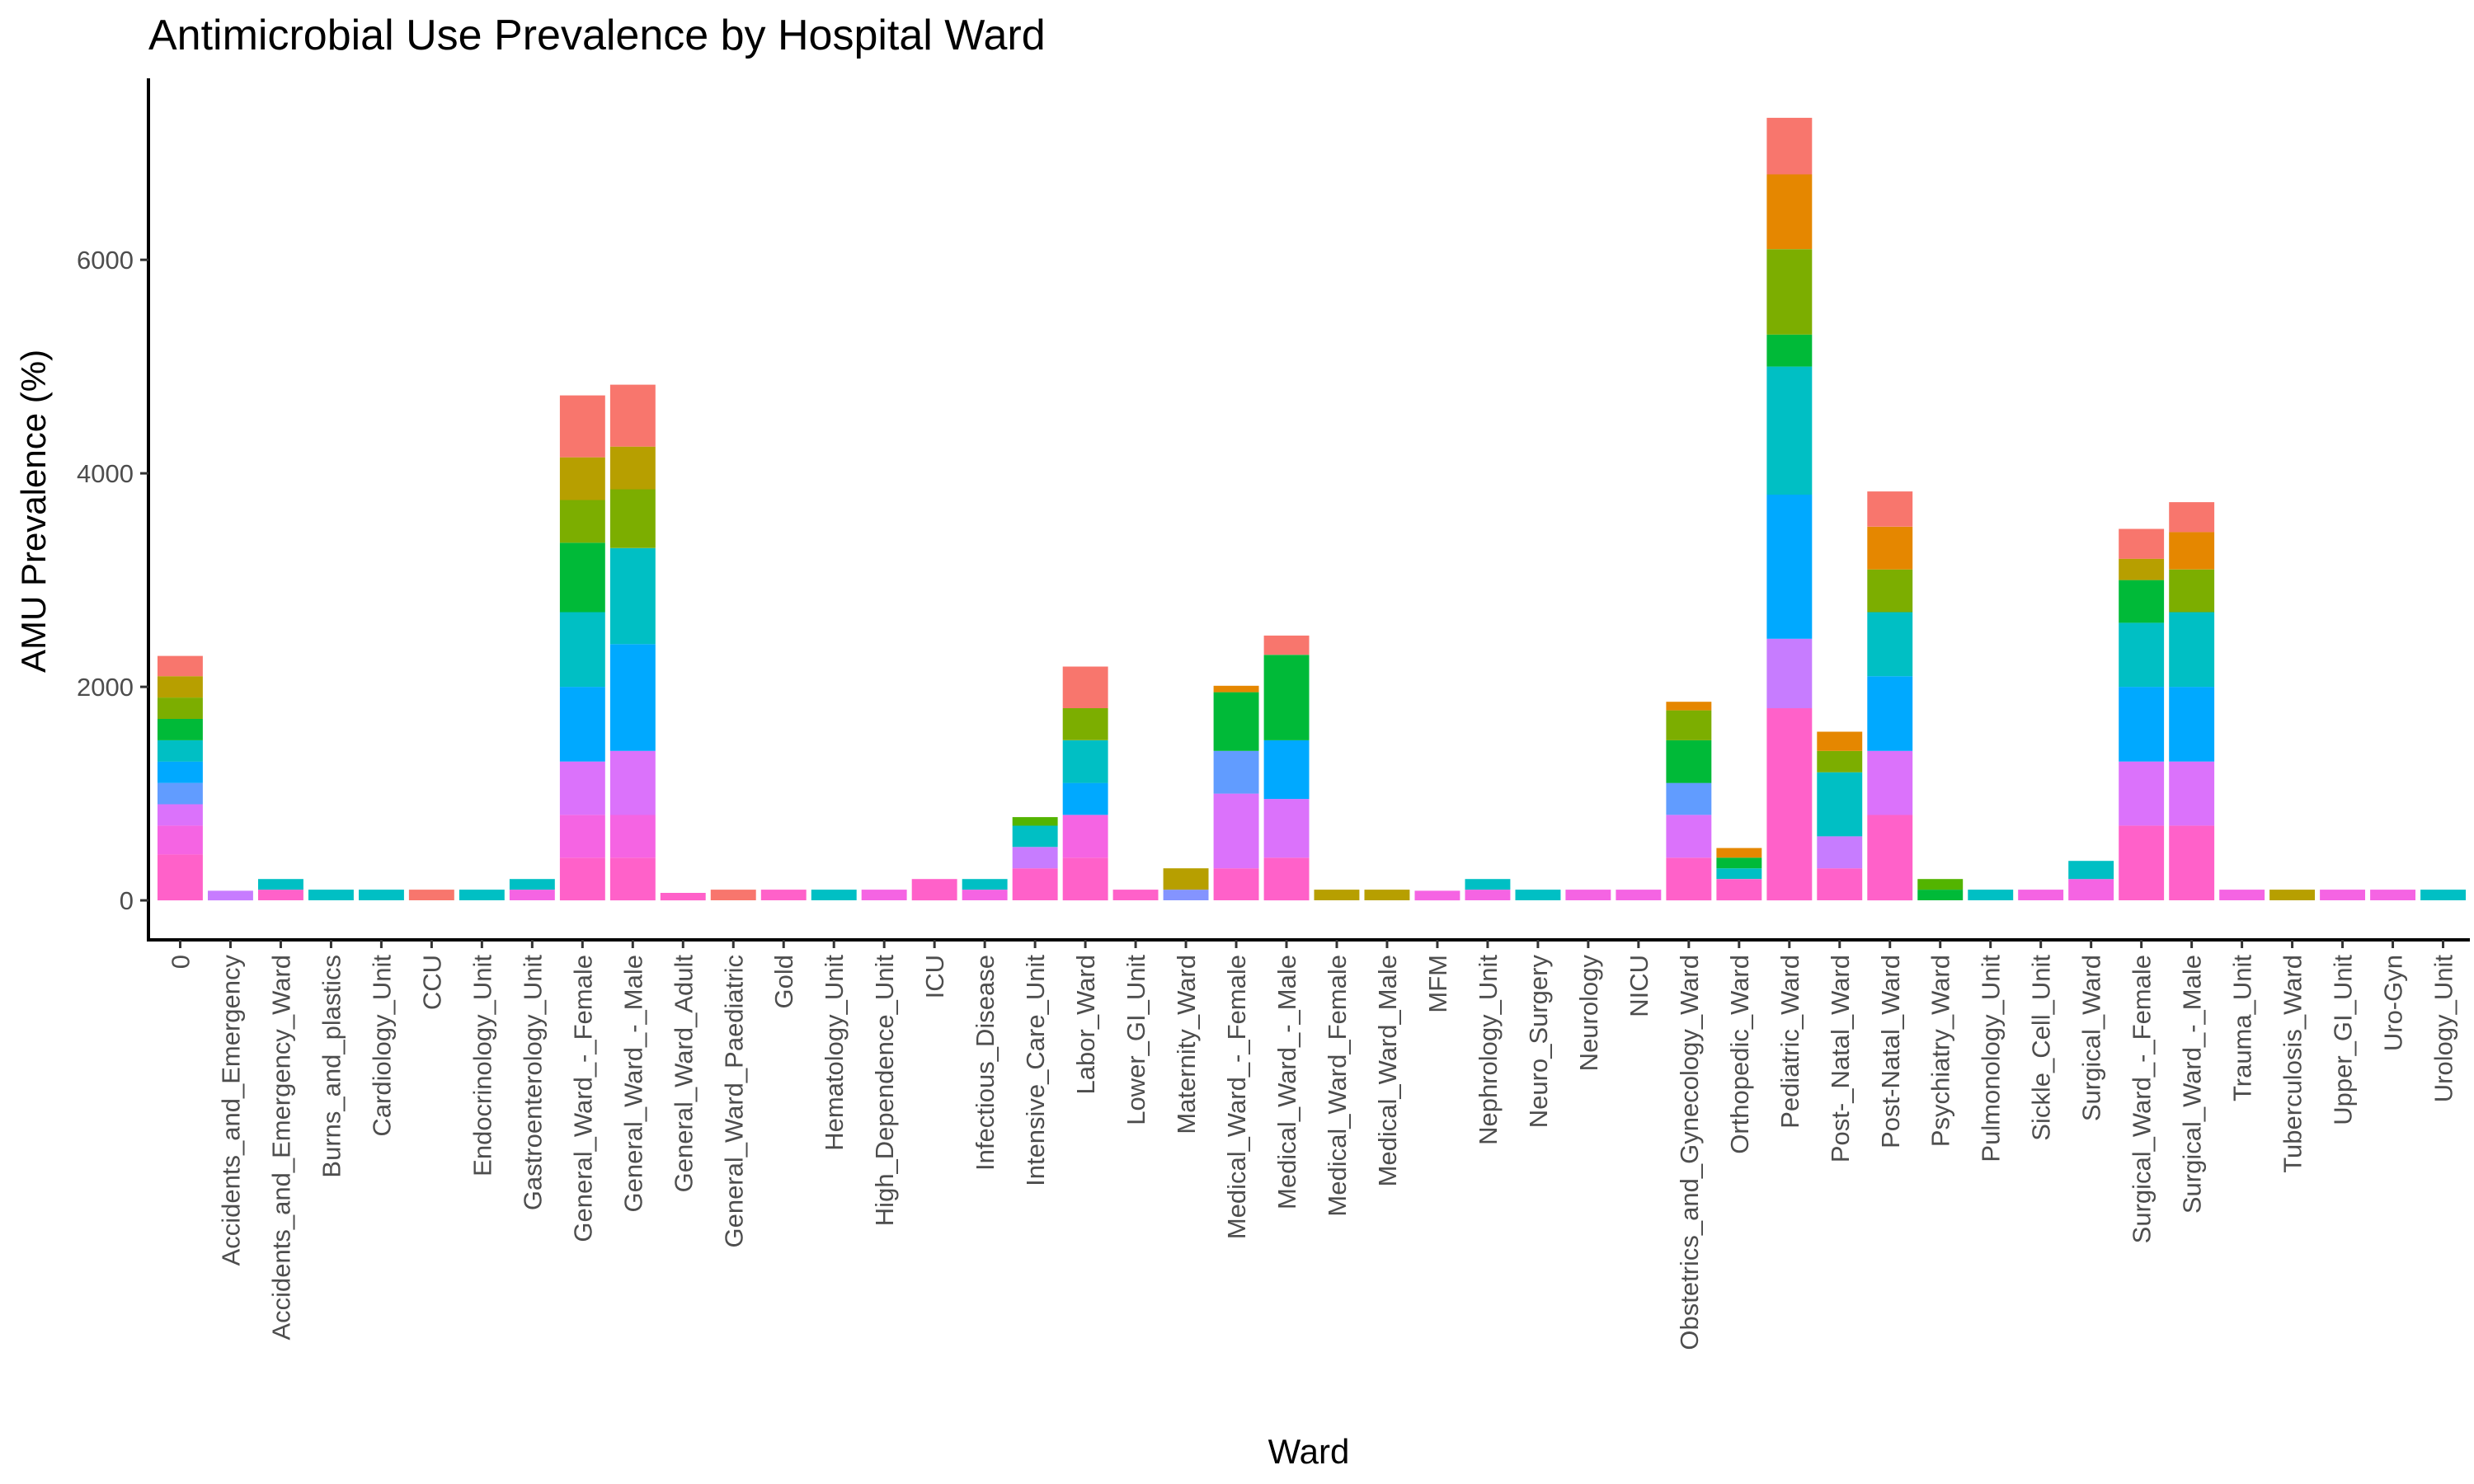  I want to click on x-tick-label: Post-Natal_Ward, so click(1890, 1051).